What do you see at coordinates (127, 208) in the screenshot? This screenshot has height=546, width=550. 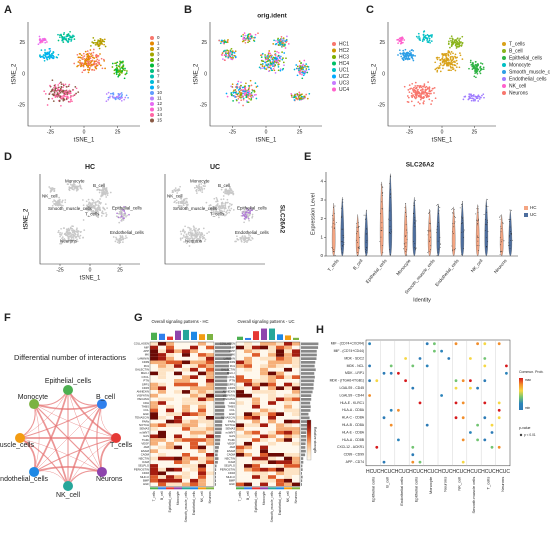 I see `label: Epithelial_cells` at bounding box center [127, 208].